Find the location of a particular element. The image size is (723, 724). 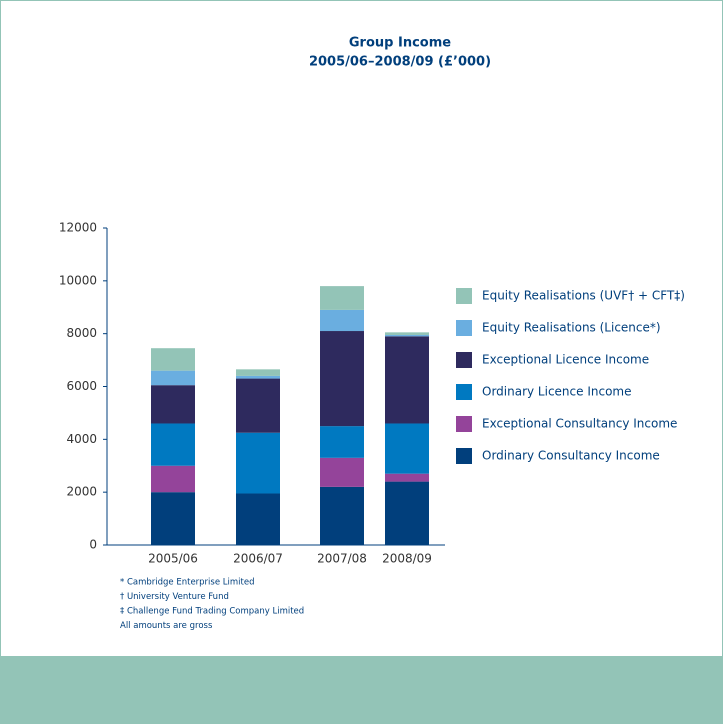

legend-label: Equity Realisations (Licence*) is located at coordinates (571, 328).